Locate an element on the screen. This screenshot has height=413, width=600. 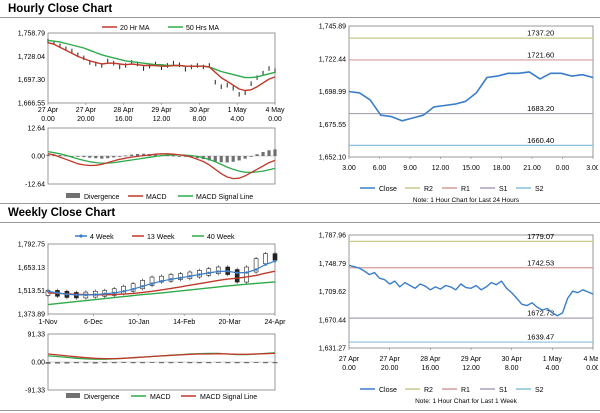
legend-label-macd: MACD is located at coordinates (160, 397).